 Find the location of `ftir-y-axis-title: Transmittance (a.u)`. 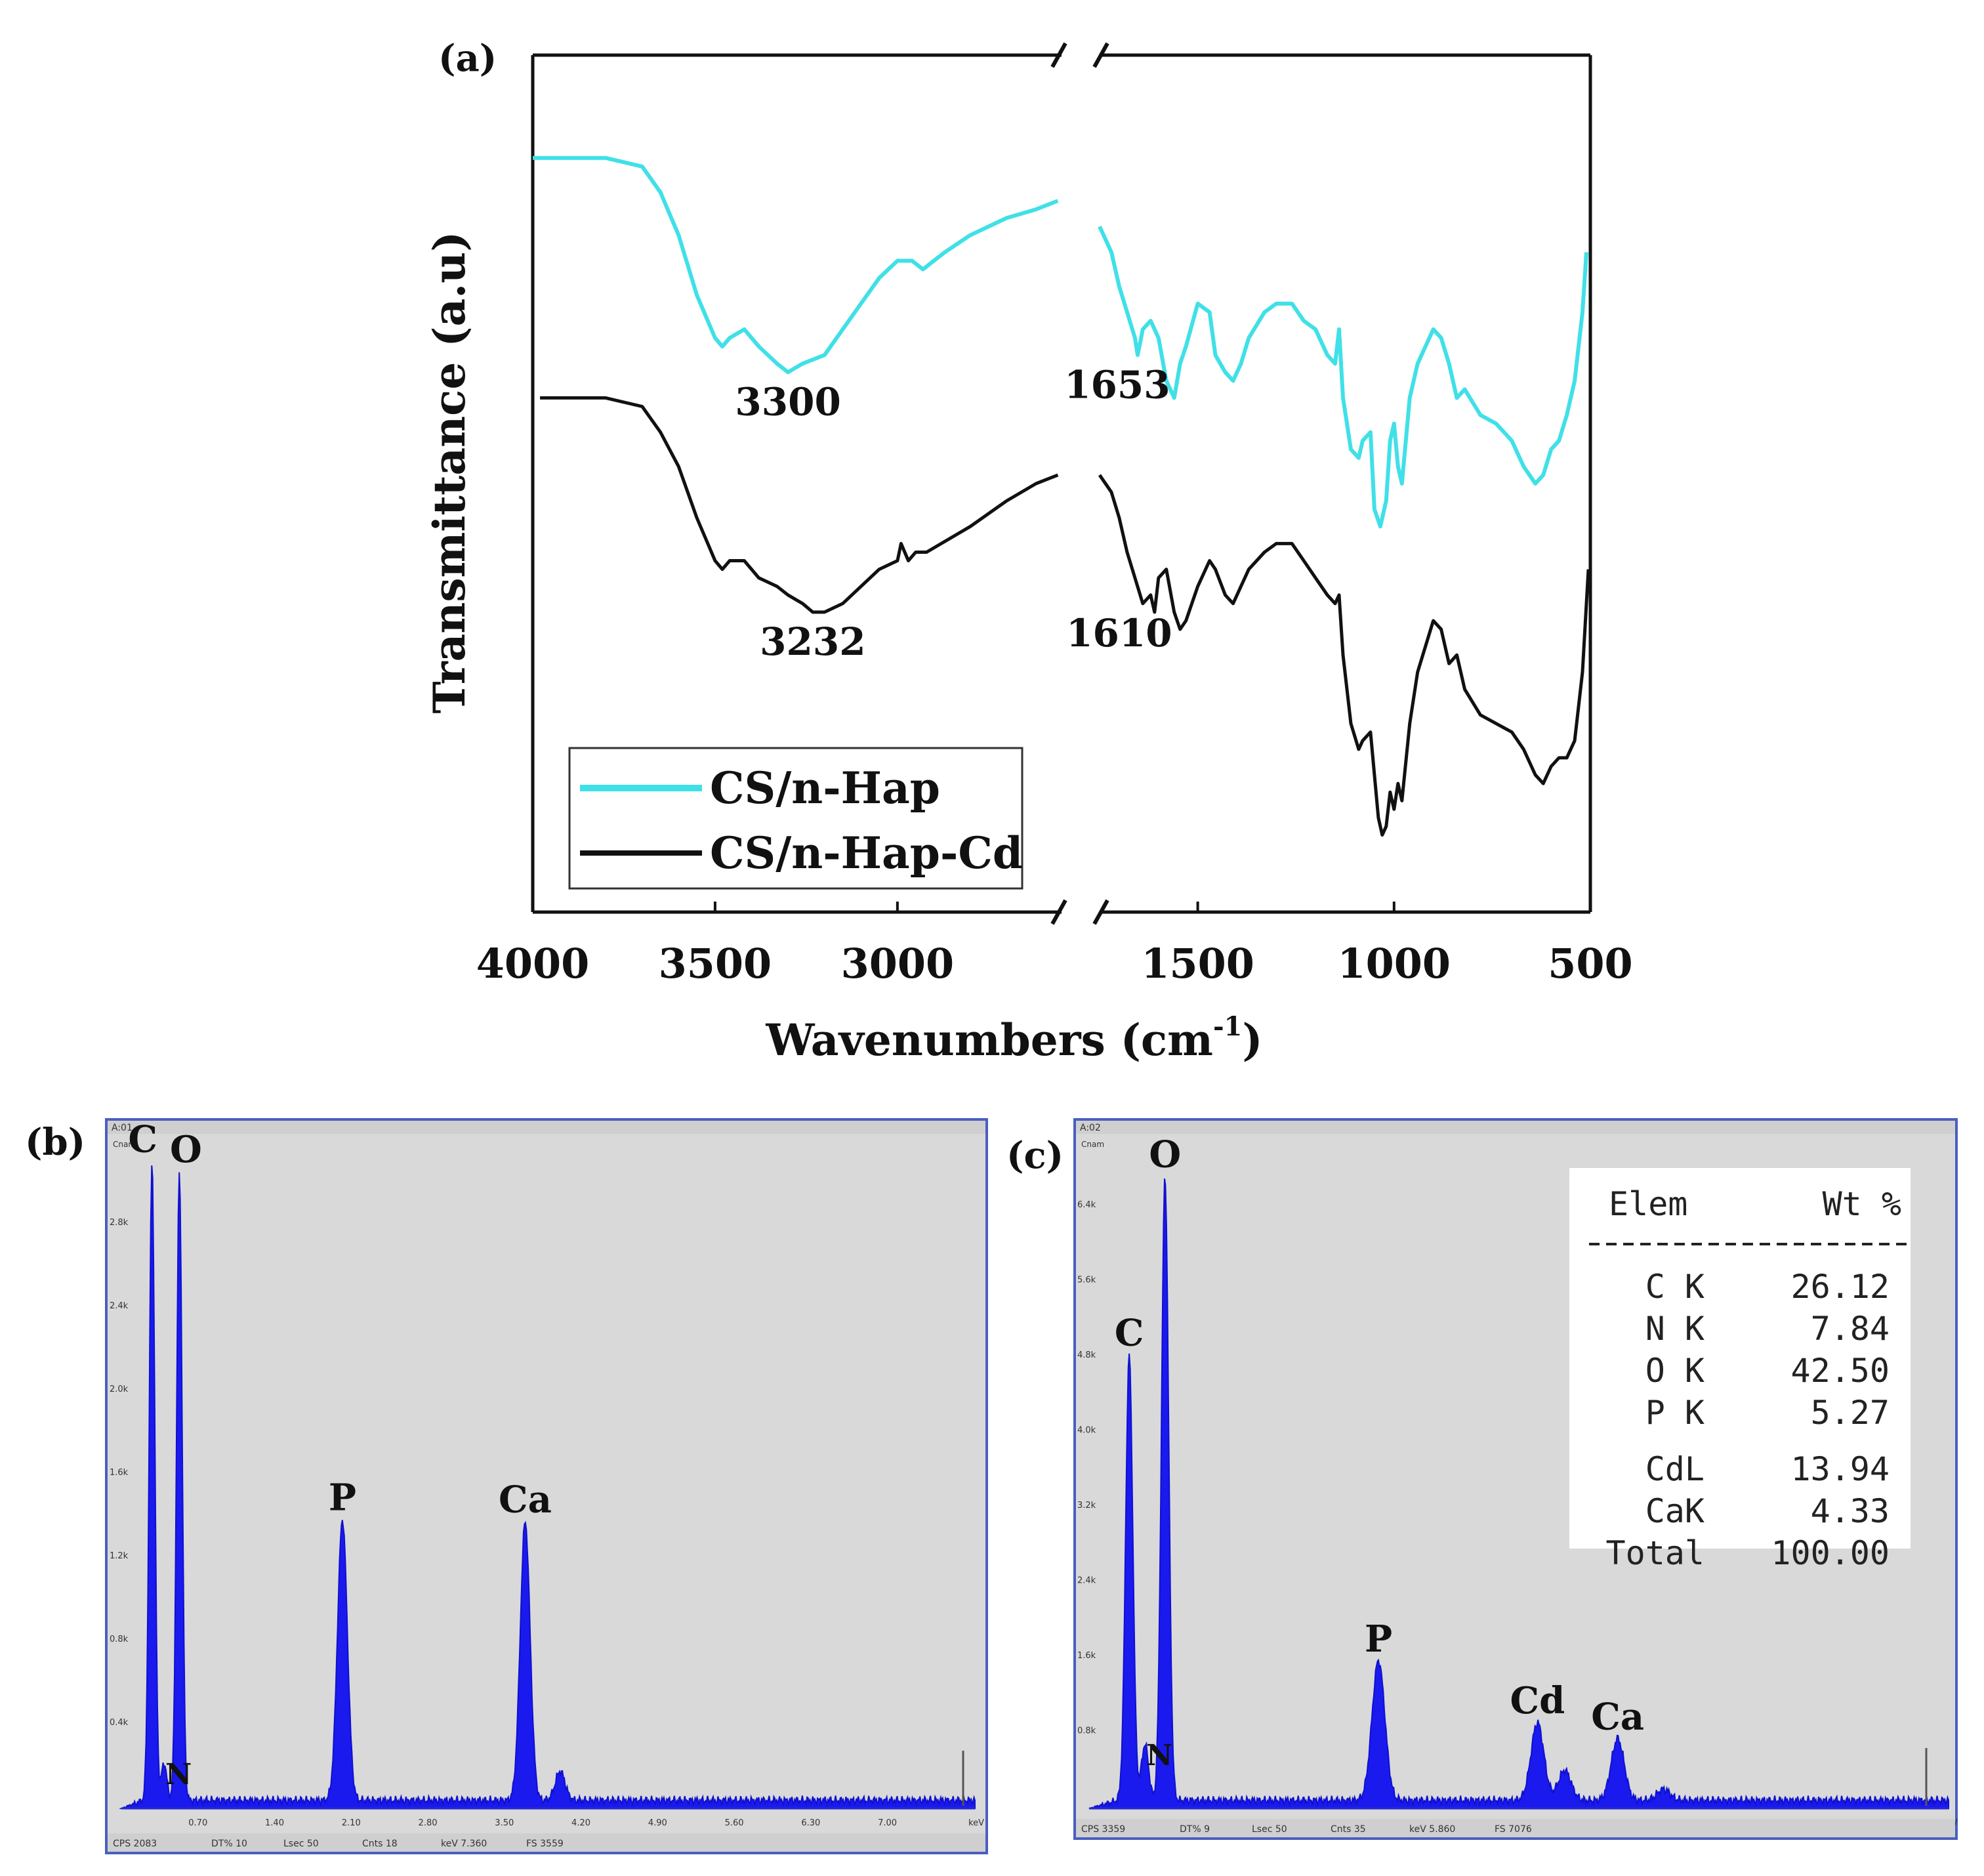

ftir-y-axis-title: Transmittance (a.u) is located at coordinates (449, 473).